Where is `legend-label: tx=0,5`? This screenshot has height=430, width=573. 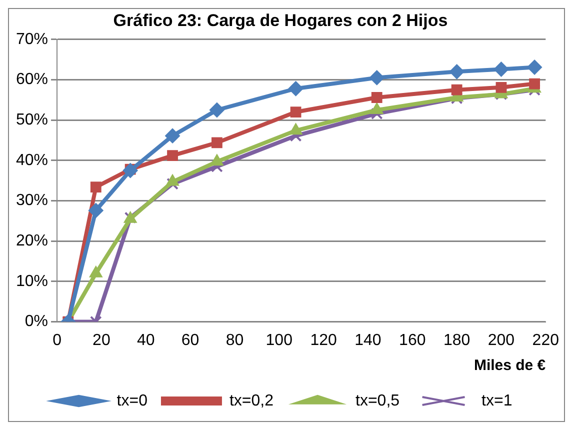 legend-label: tx=0,5 is located at coordinates (378, 401).